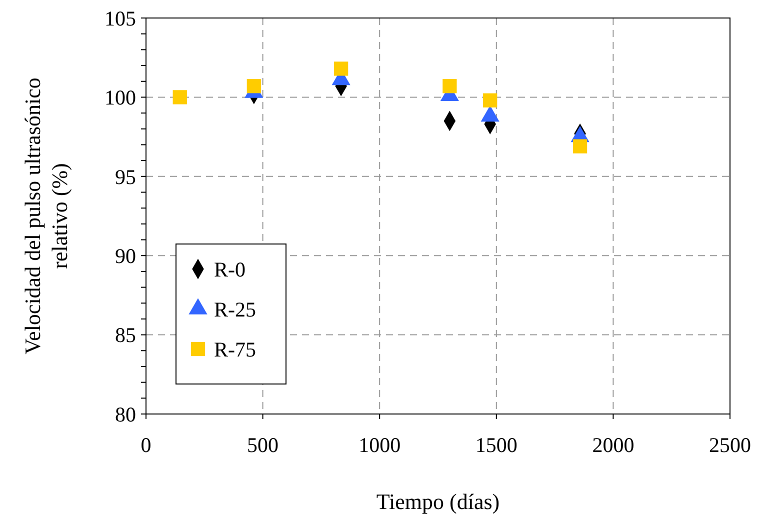 This screenshot has height=521, width=760. I want to click on y-axis-title: Velocidad del pulso ultrasónico relativo (%), so click(46, 216).